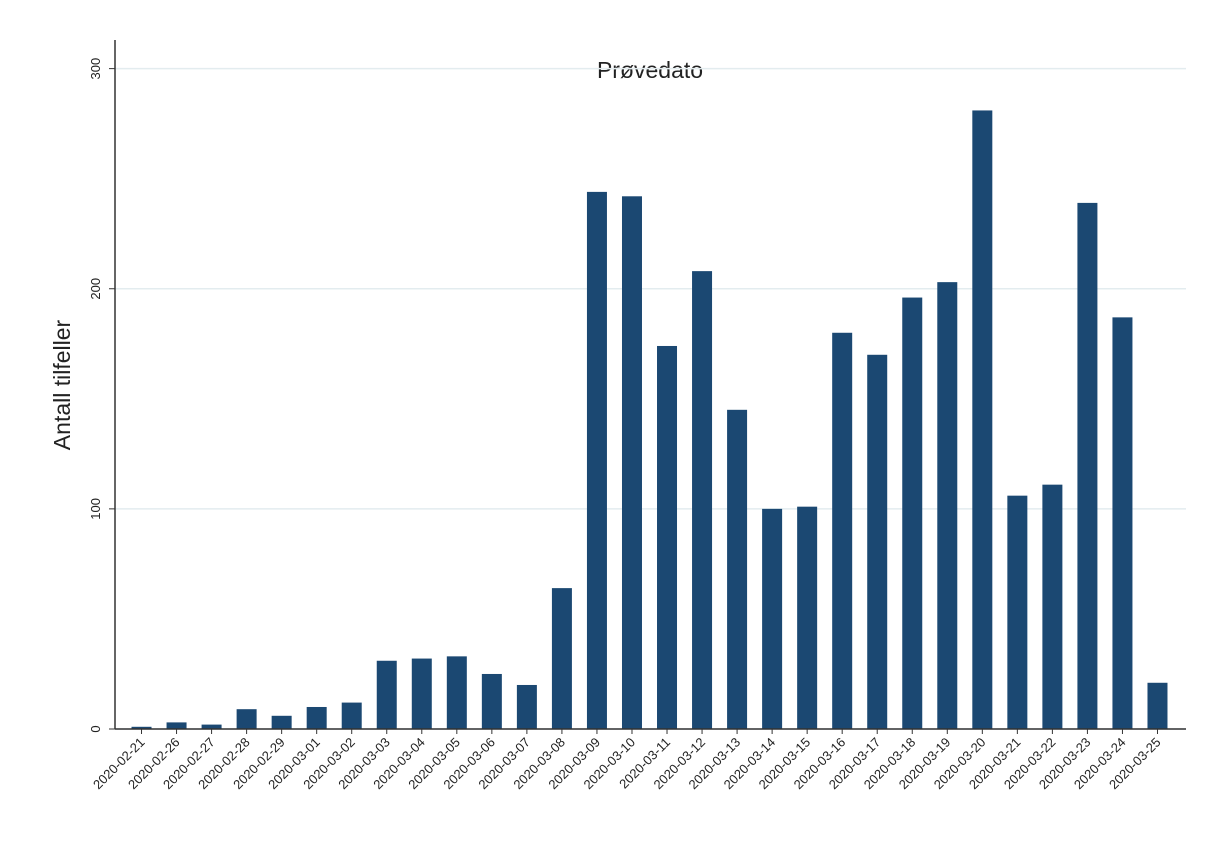  Describe the element at coordinates (62, 384) in the screenshot. I see `y-axis-label: Antall tilfeller` at that location.